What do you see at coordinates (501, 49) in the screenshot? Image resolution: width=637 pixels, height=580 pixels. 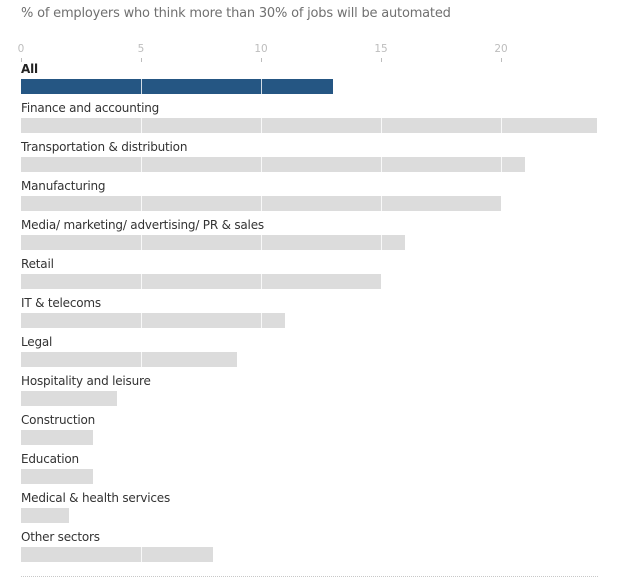 I see `x-tick-label: 20` at bounding box center [501, 49].